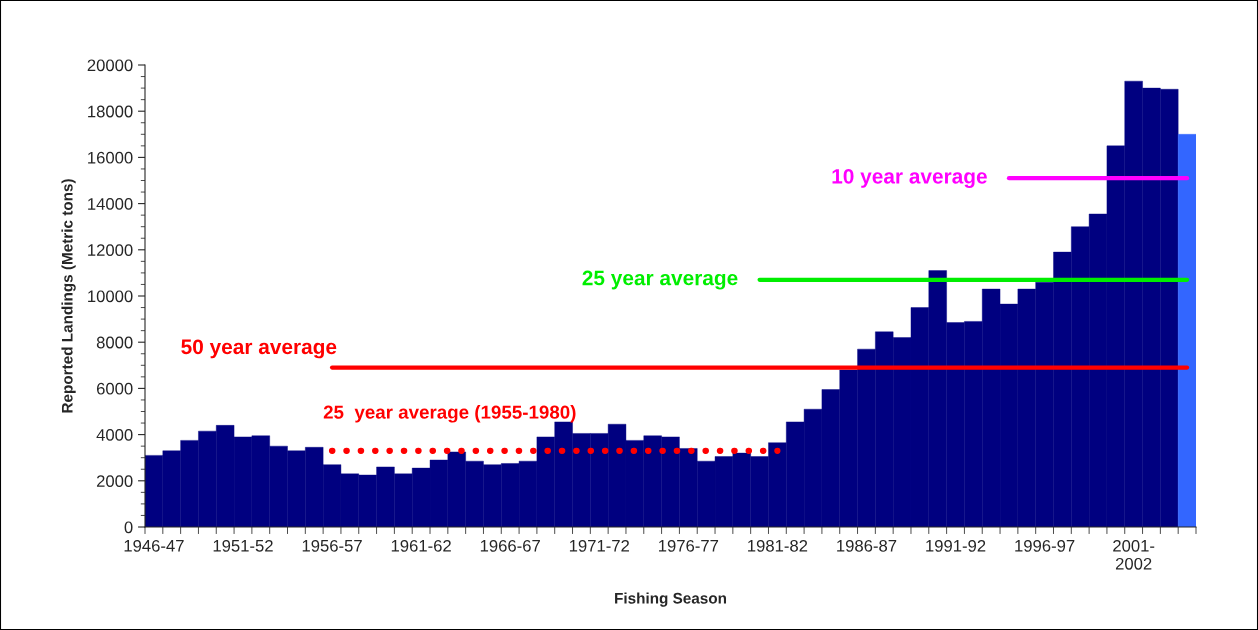 The image size is (1258, 630). I want to click on series-label: 25 year average (1955-1980), so click(449, 414).